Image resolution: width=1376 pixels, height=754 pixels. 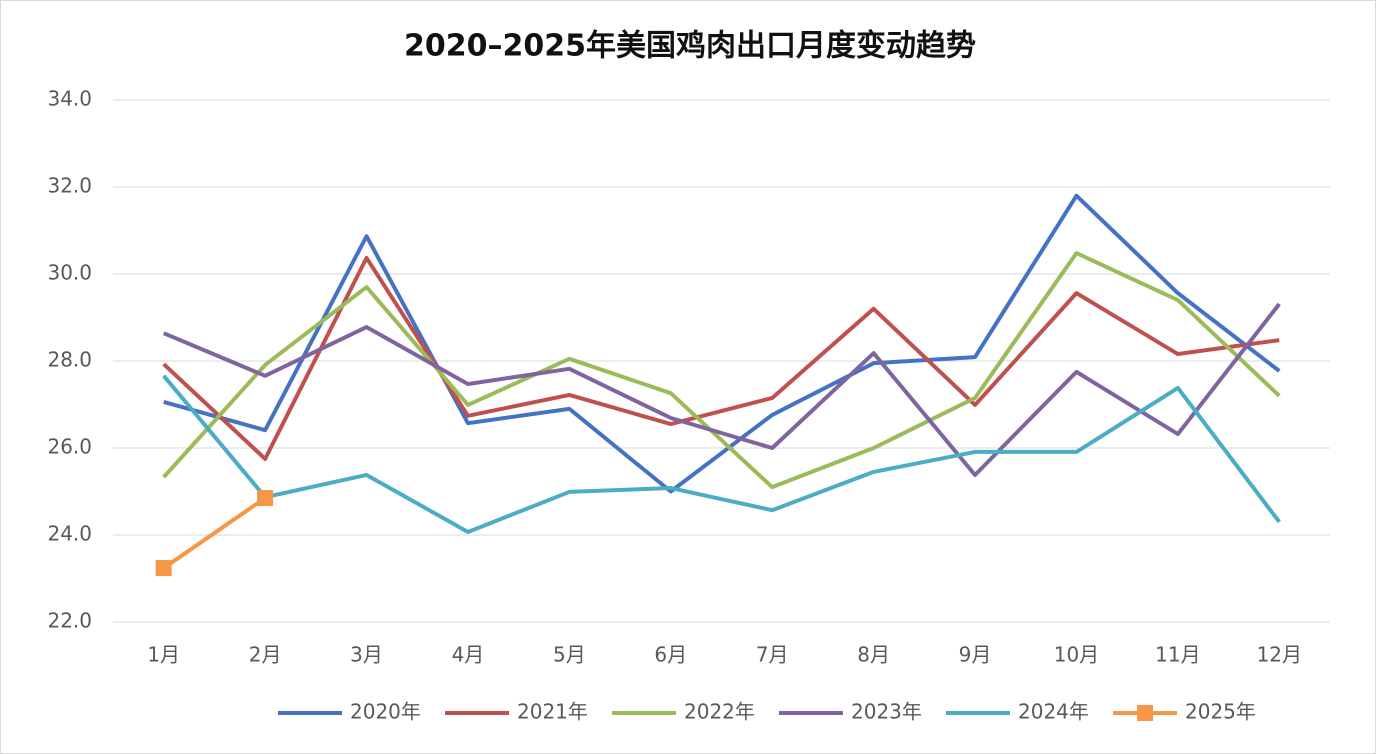 I want to click on y-tick-label: 28.0, so click(x=69, y=360).